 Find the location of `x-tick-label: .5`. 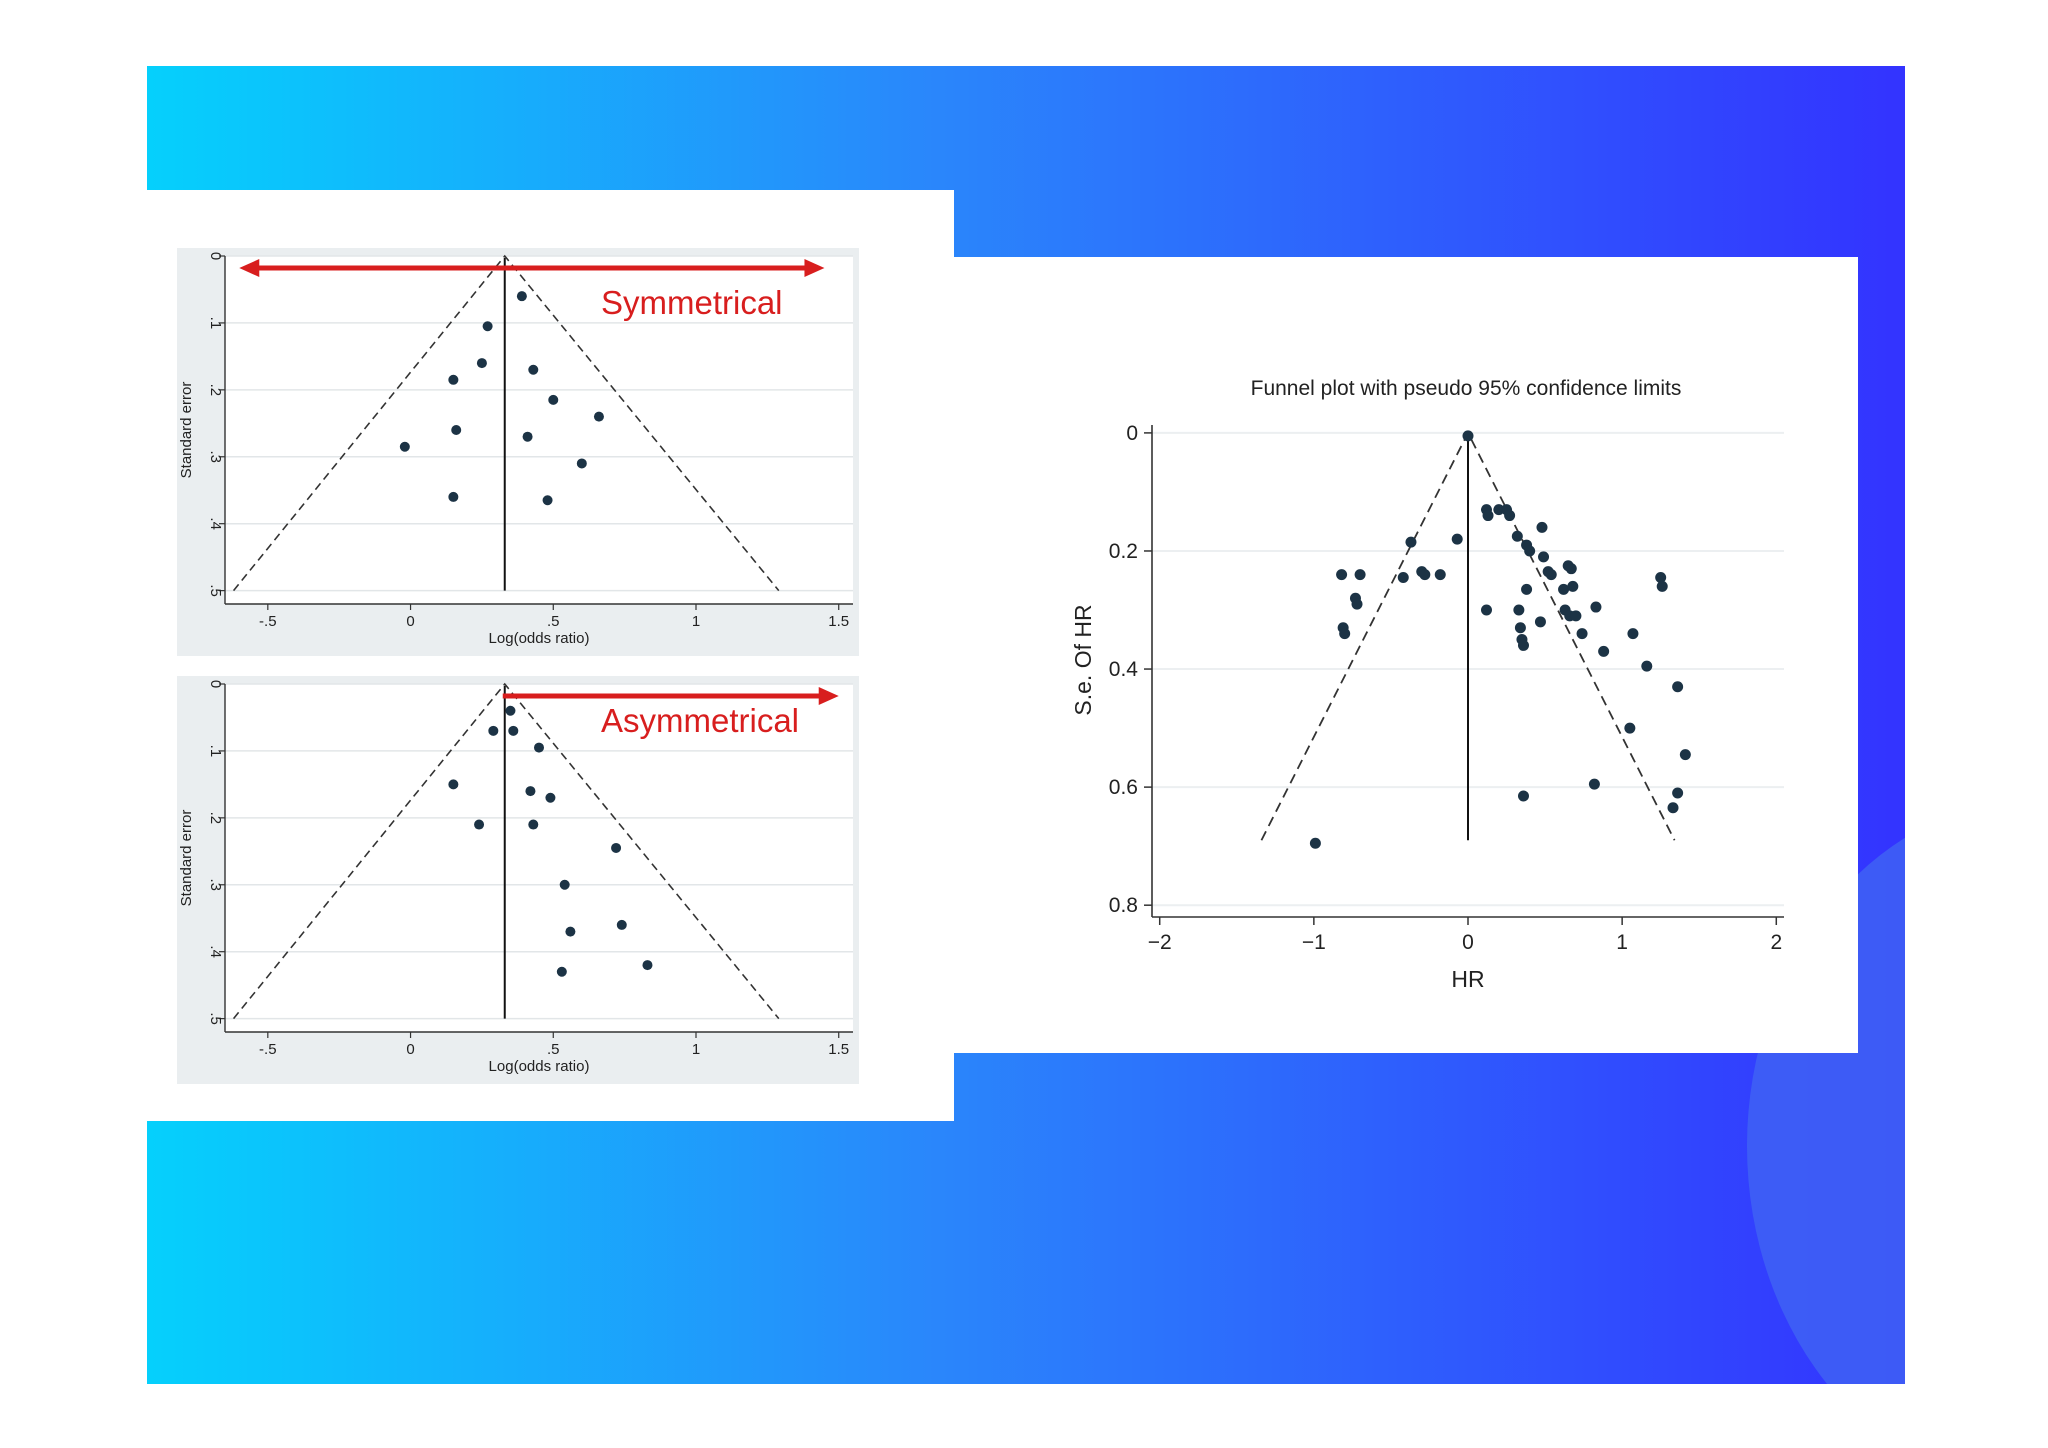

x-tick-label: .5 is located at coordinates (553, 1049).